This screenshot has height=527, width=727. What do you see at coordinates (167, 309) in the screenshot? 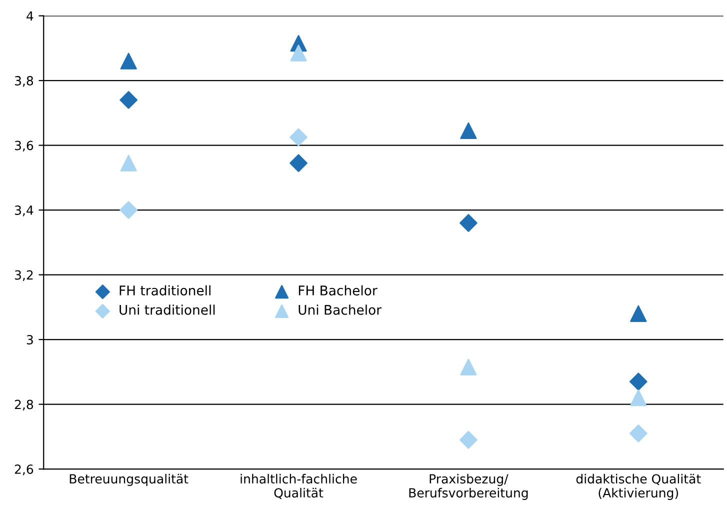
I see `legend-label: Uni traditionell` at bounding box center [167, 309].